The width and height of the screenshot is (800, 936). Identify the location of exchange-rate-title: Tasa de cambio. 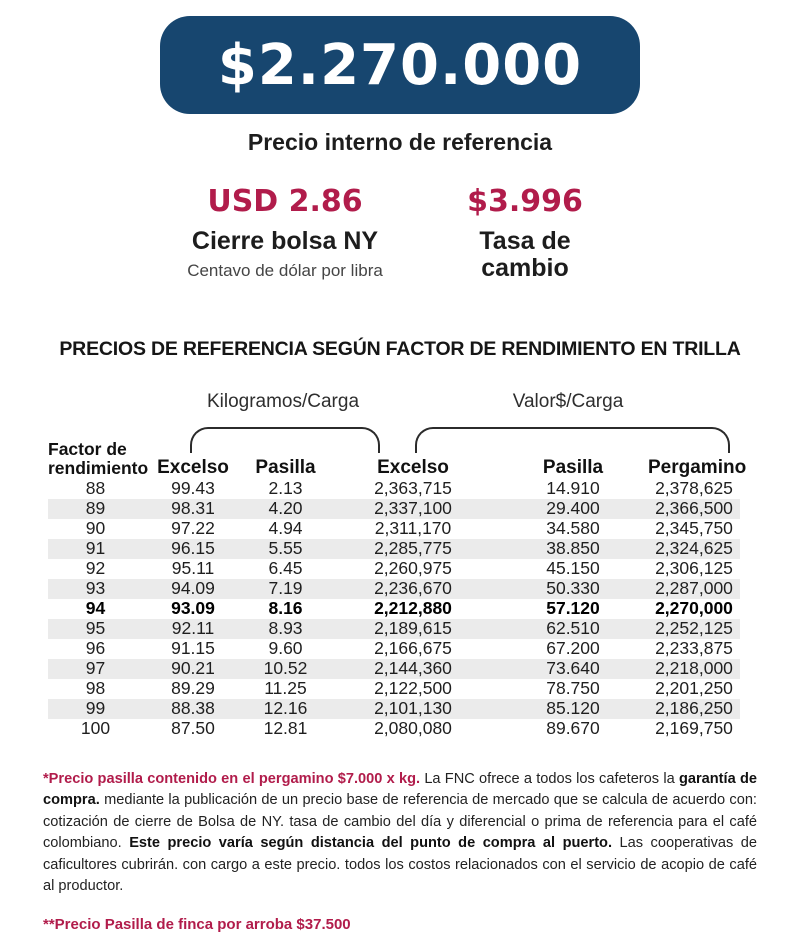
(525, 254).